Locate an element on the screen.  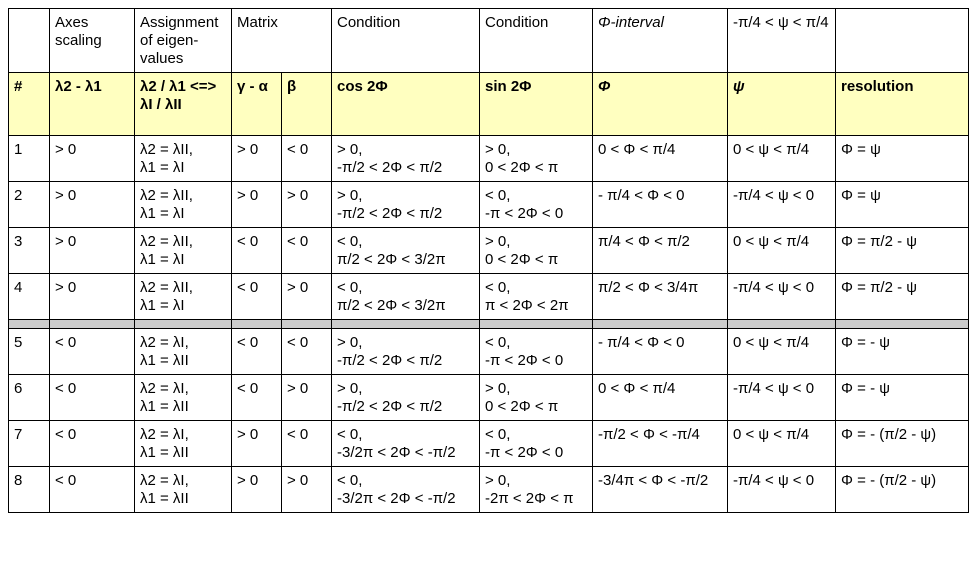
top-cell-assignment: Assignment of eigen-values is located at coordinates (183, 40).